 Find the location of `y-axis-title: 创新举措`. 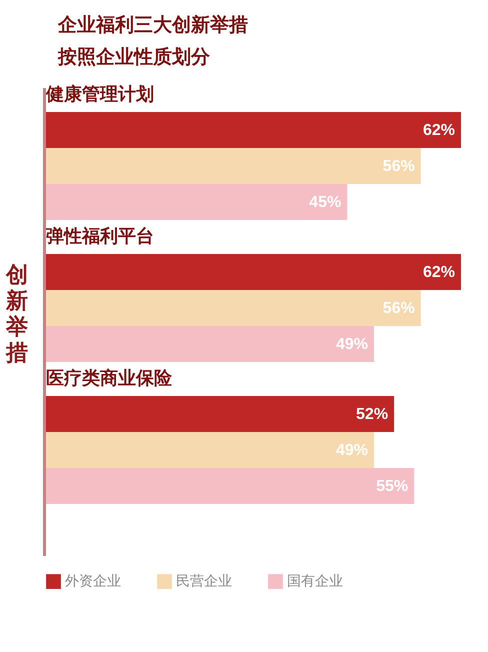

y-axis-title: 创新举措 is located at coordinates (16, 314).